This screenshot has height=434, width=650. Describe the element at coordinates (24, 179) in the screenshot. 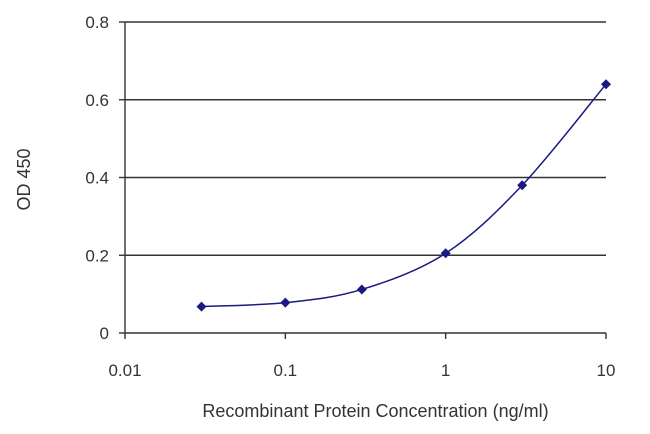

I see `y-axis-label: OD 450` at that location.